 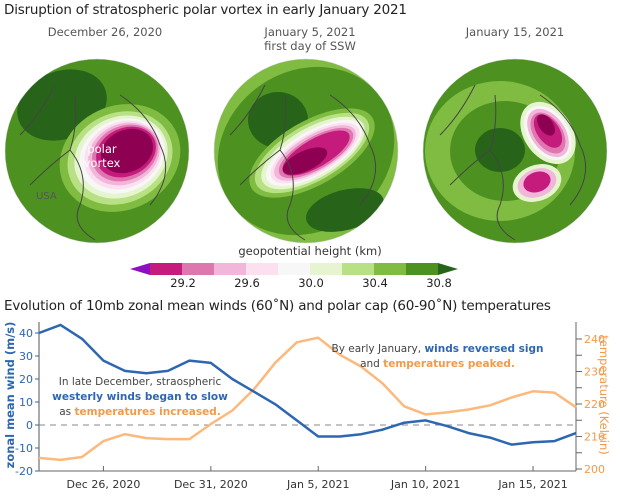 I want to click on x-tick-label: Jan 10, 2021, so click(x=425, y=484).